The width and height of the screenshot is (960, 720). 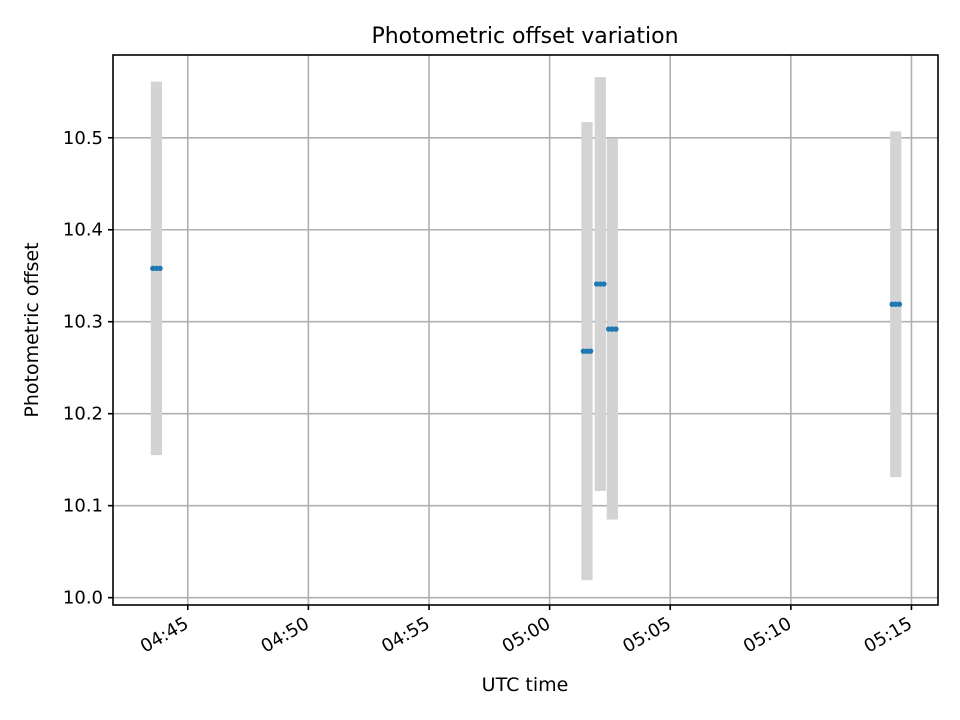 I want to click on data-point-layer, so click(x=526, y=309).